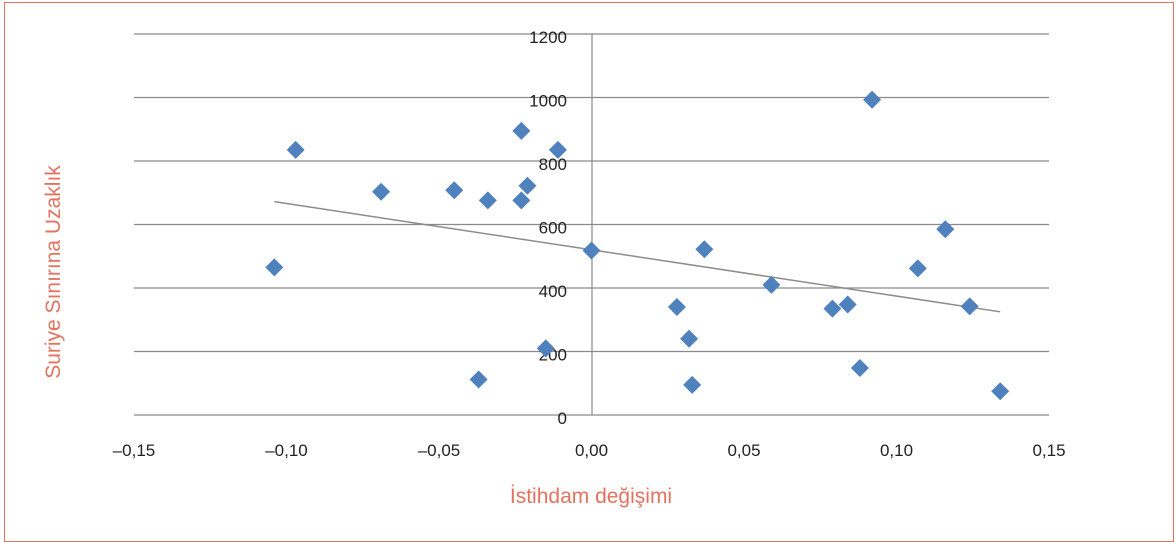 Image resolution: width=1176 pixels, height=542 pixels. What do you see at coordinates (591, 496) in the screenshot?
I see `x-axis-title: İstihdam değişimi` at bounding box center [591, 496].